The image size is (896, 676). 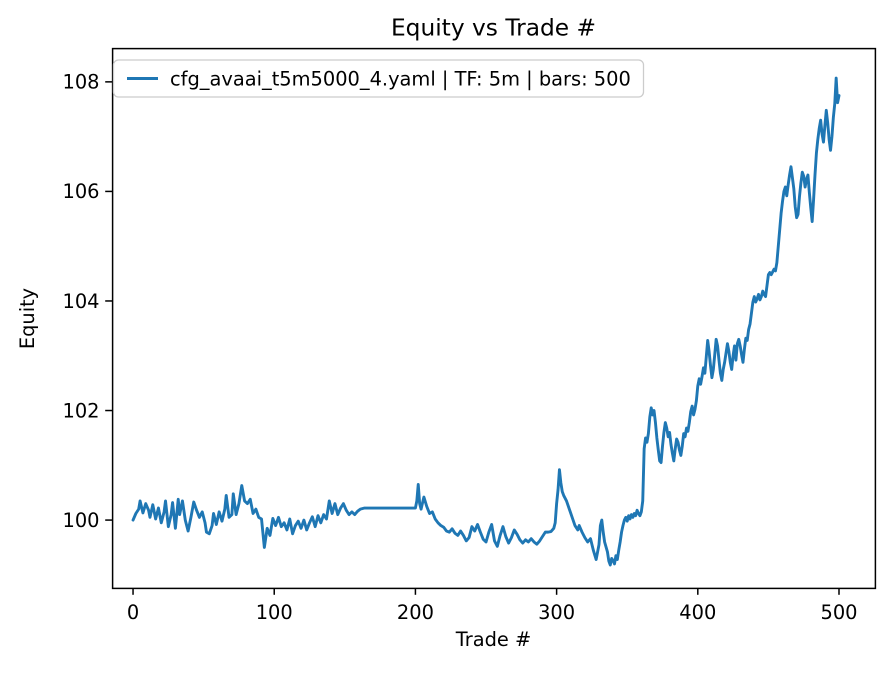 I want to click on x-tick-label: 100, so click(x=274, y=612).